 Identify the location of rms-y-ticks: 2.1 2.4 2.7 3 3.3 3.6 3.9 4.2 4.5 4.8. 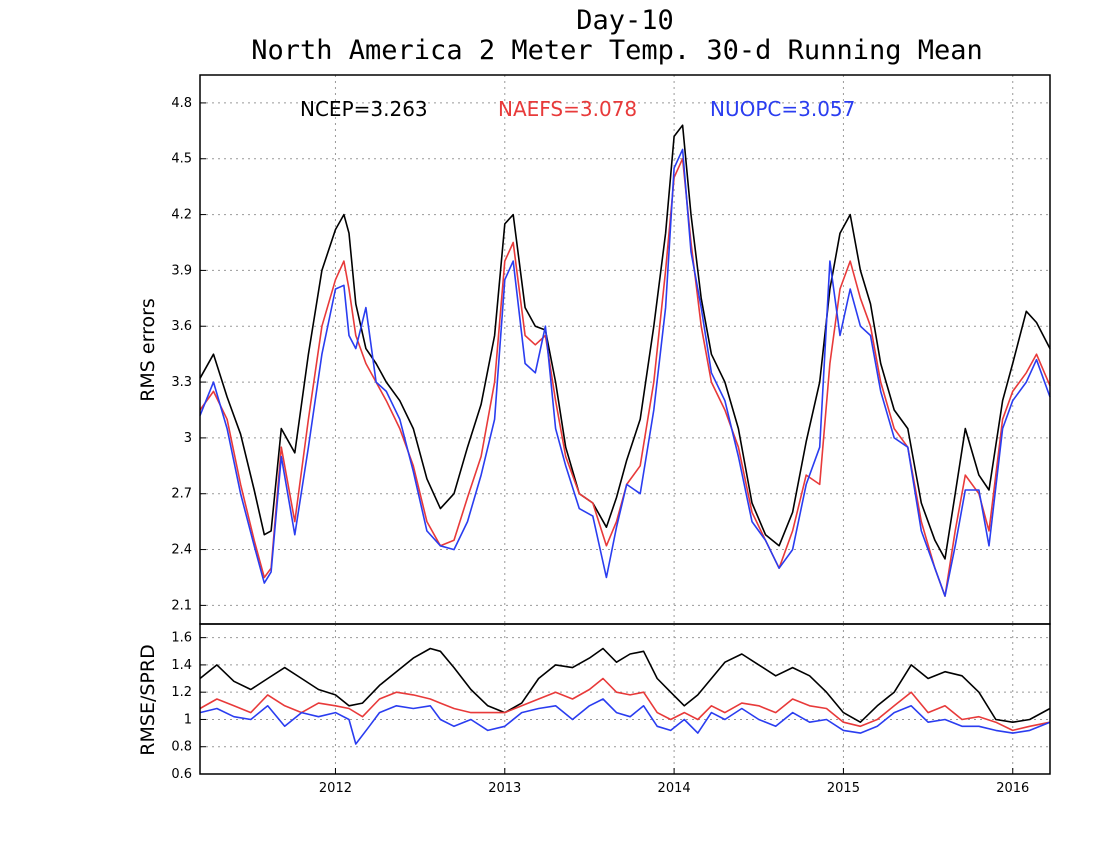
(188, 354).